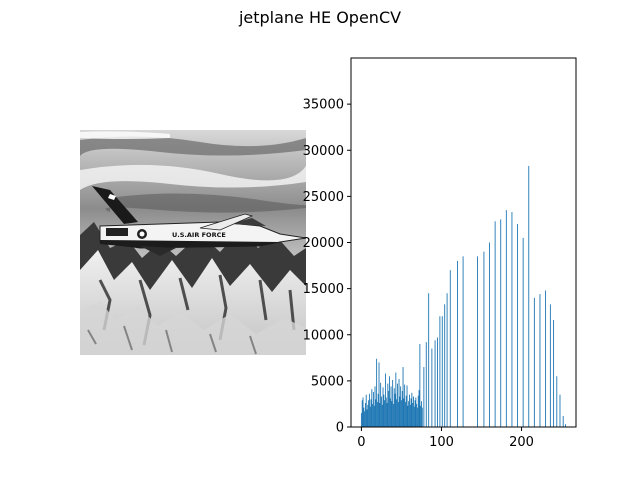 The image size is (640, 480). I want to click on y-tick-label: 20000, so click(323, 243).